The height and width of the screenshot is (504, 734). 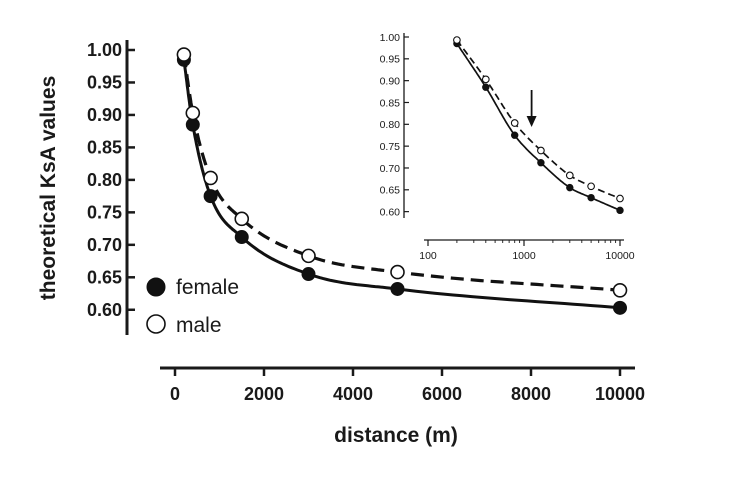 What do you see at coordinates (390, 125) in the screenshot?
I see `inset-y-tick-label: 0.80` at bounding box center [390, 125].